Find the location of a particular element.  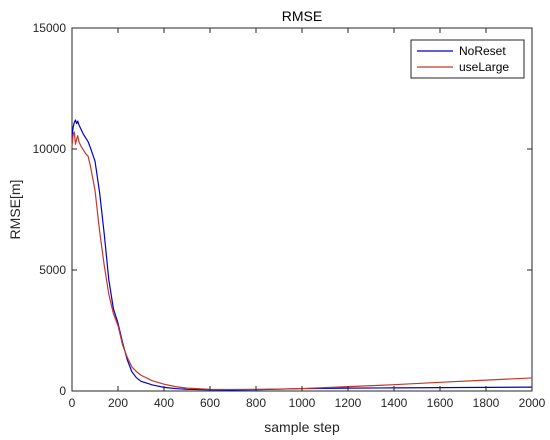

x-tick-label: 1200 is located at coordinates (348, 403).